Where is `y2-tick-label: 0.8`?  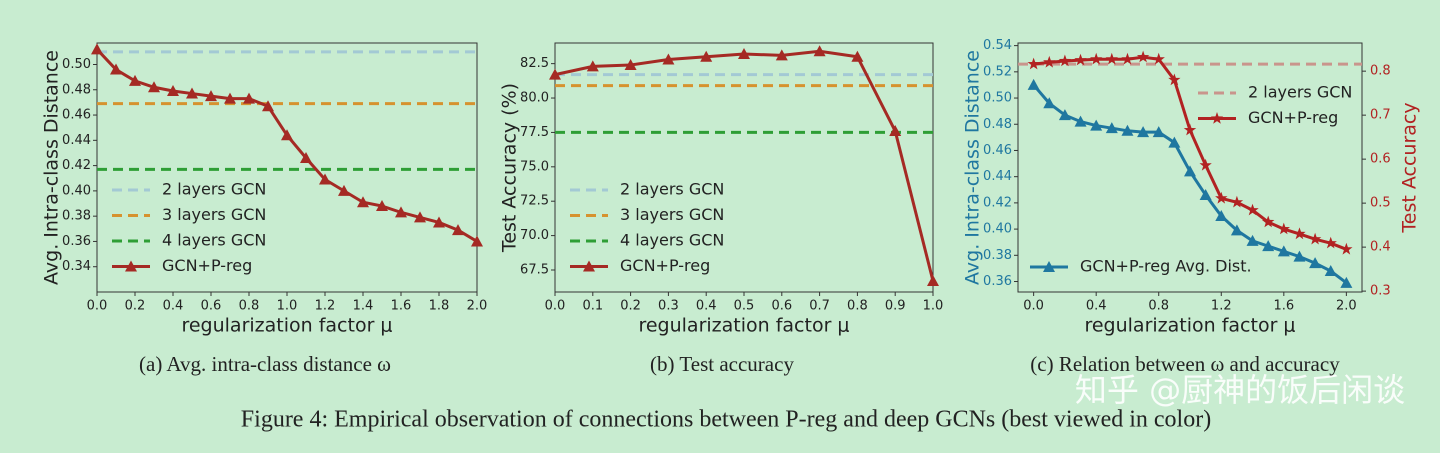
y2-tick-label: 0.8 is located at coordinates (1380, 71).